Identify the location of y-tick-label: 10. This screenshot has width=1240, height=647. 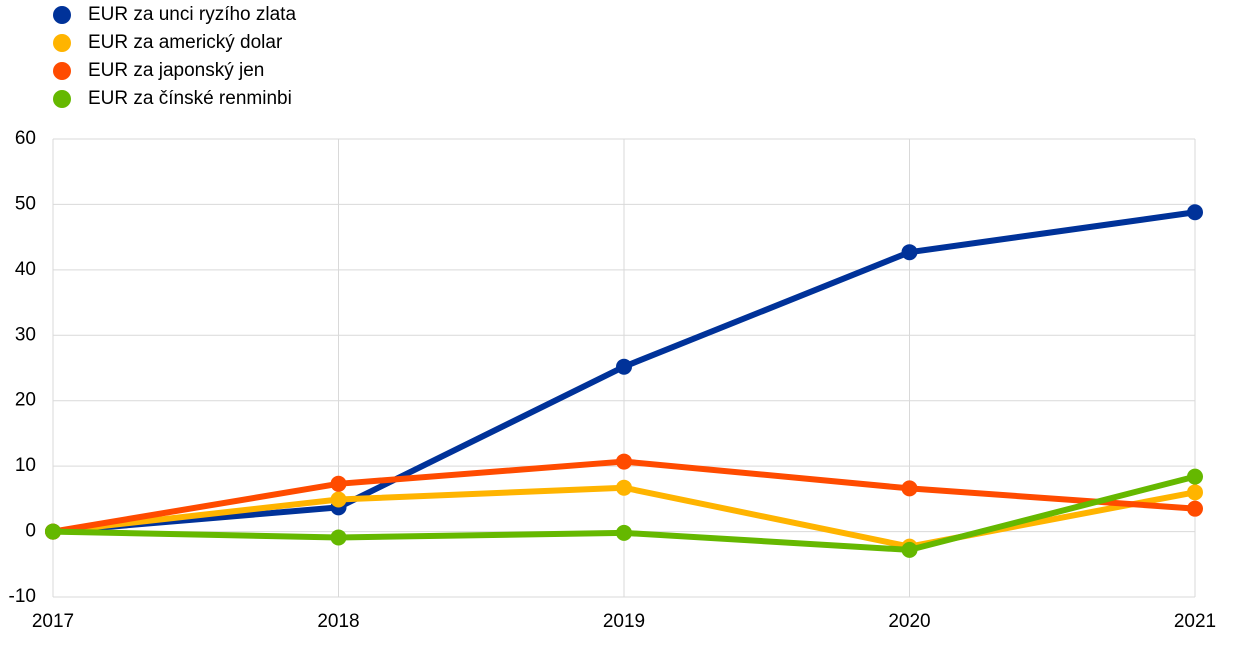
(25, 465).